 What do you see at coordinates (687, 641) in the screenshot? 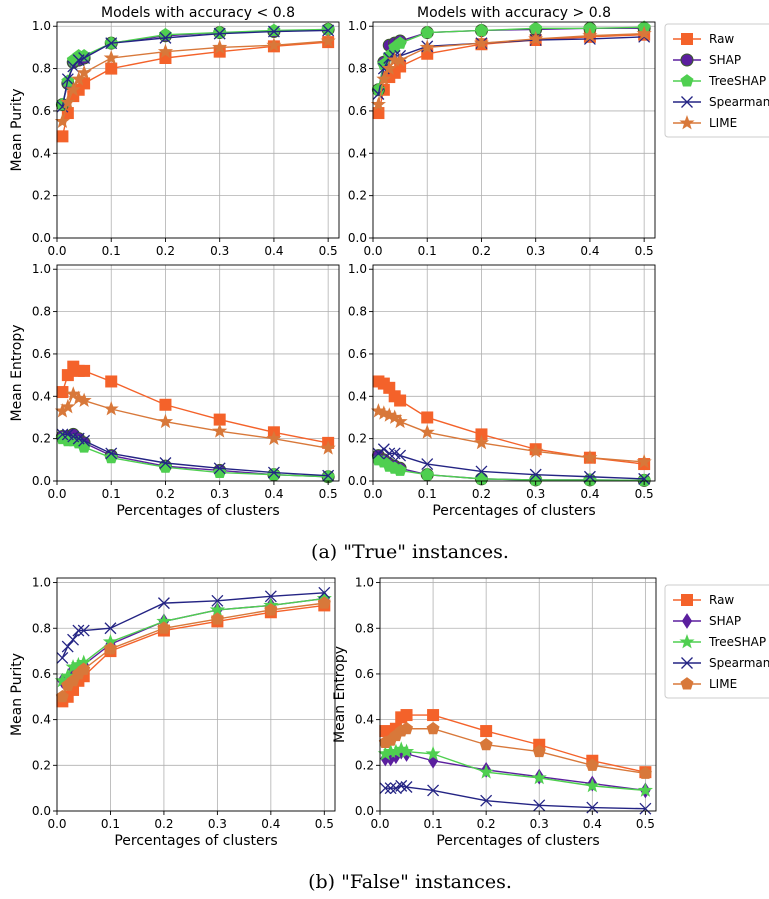
I see `legend-marker-treeshap` at bounding box center [687, 641].